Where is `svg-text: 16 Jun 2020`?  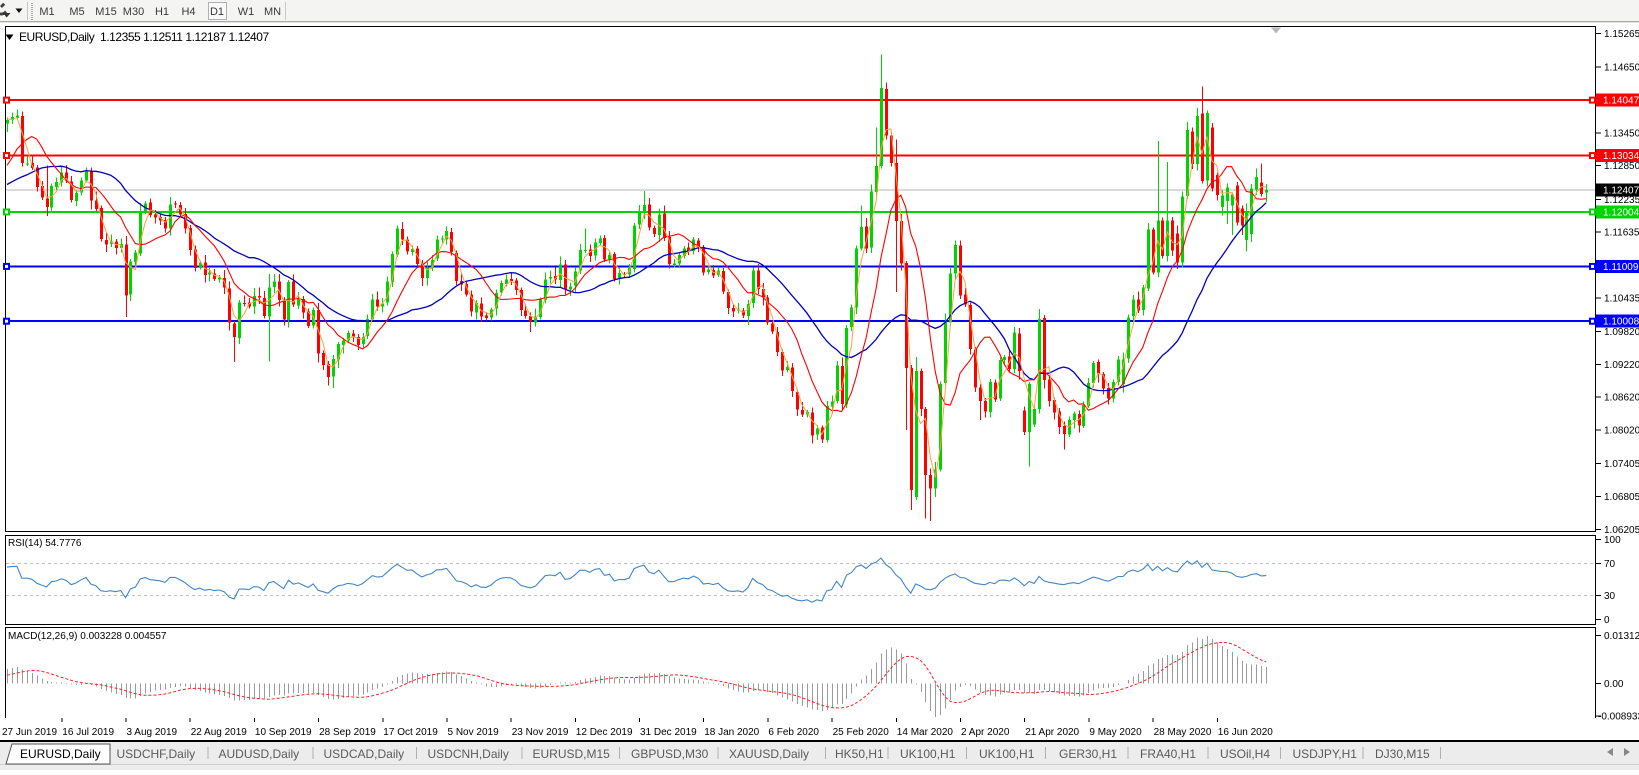 svg-text: 16 Jun 2020 is located at coordinates (1245, 732).